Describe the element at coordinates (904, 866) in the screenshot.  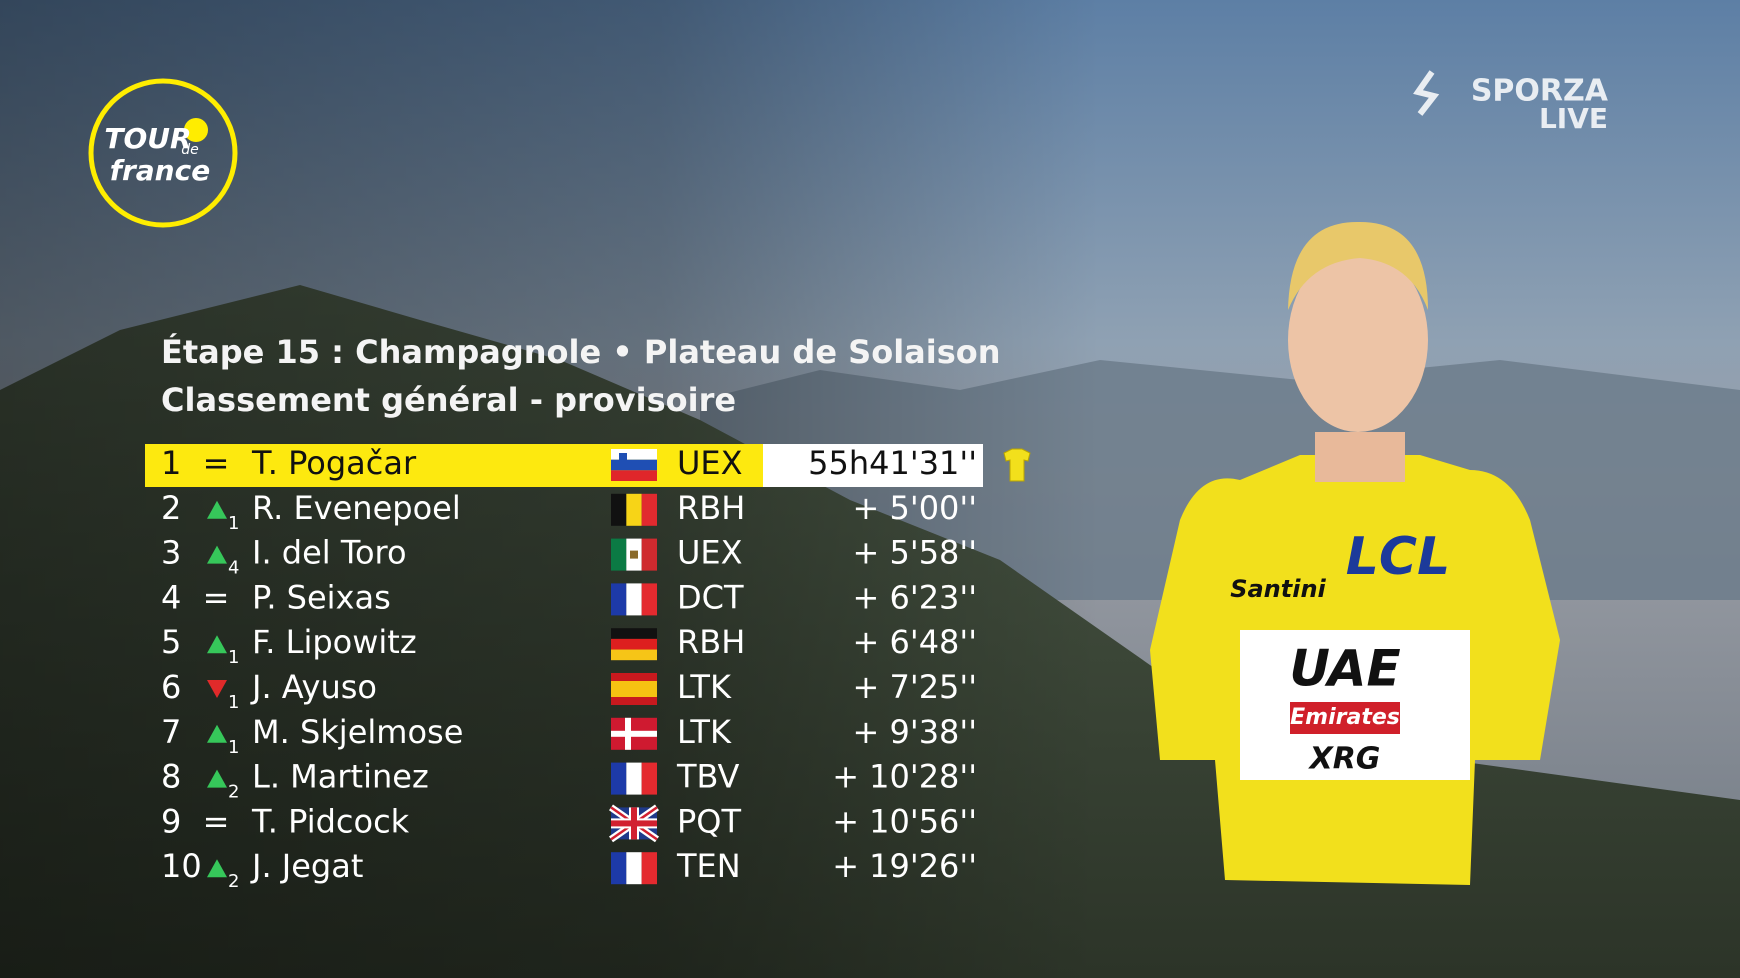
I see `time-gap: + 19'26''` at that location.